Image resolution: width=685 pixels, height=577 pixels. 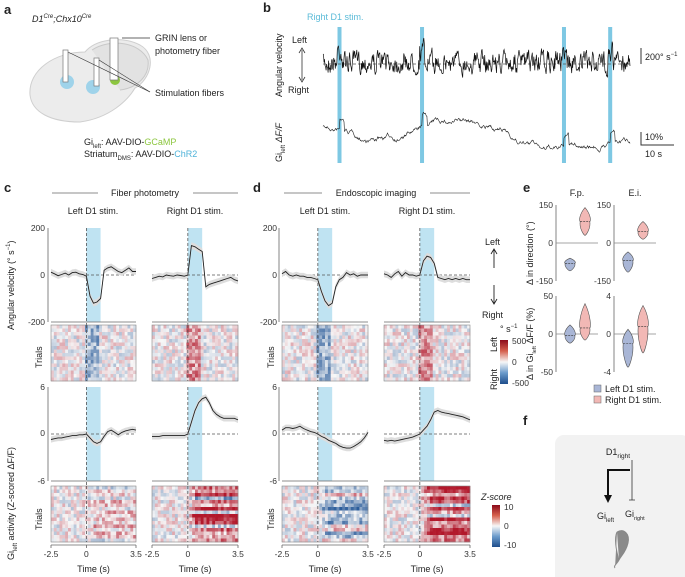 I want to click on direction-arrows-icon, so click(x=494, y=276).